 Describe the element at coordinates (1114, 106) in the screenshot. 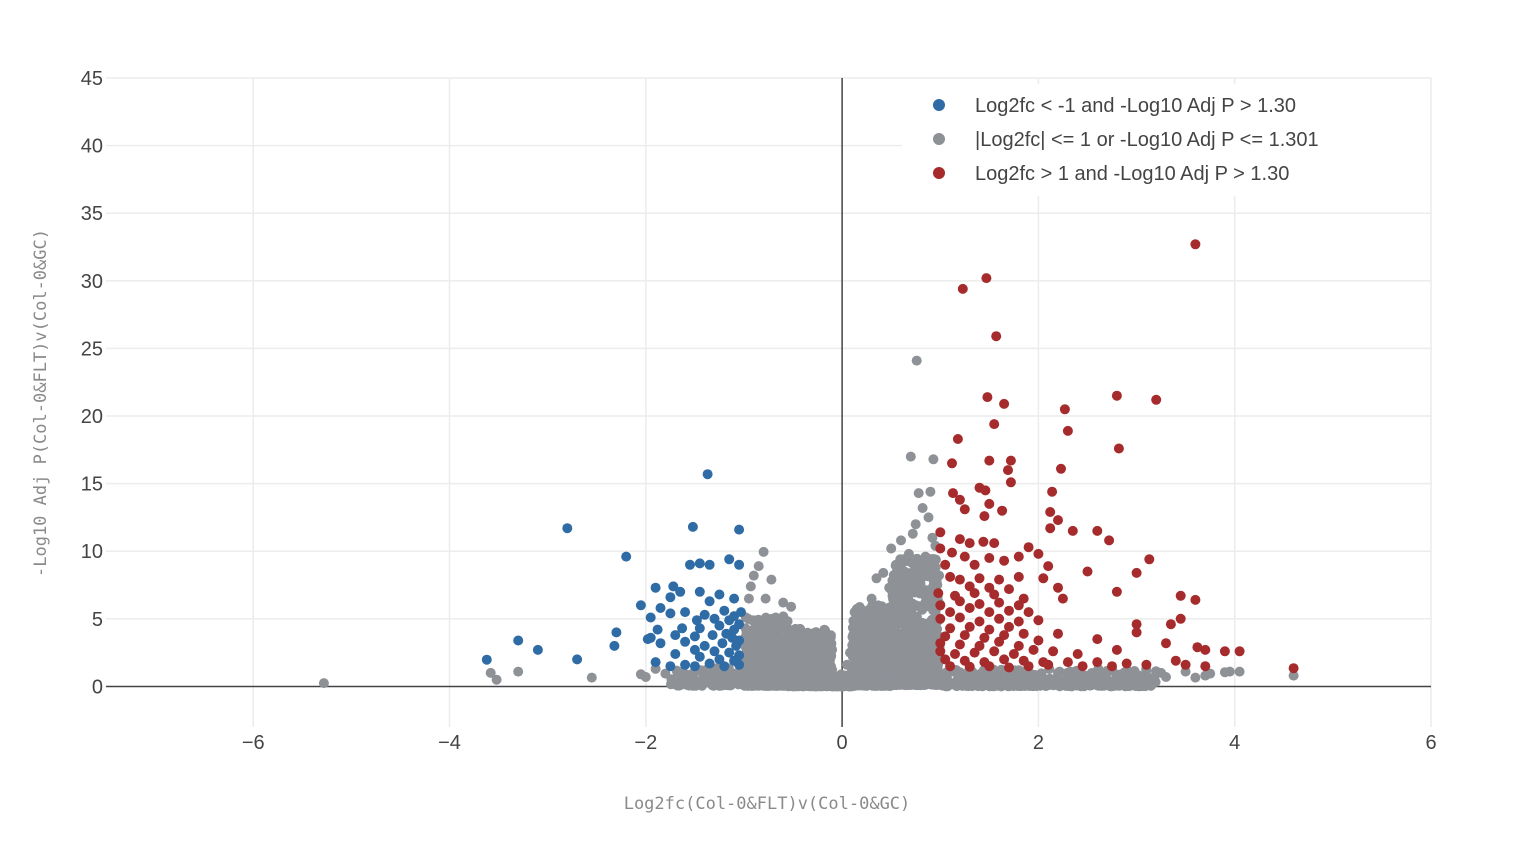

I see `legend-item: Log2fc < -1 and -Log10 Adj P > 1.30` at that location.